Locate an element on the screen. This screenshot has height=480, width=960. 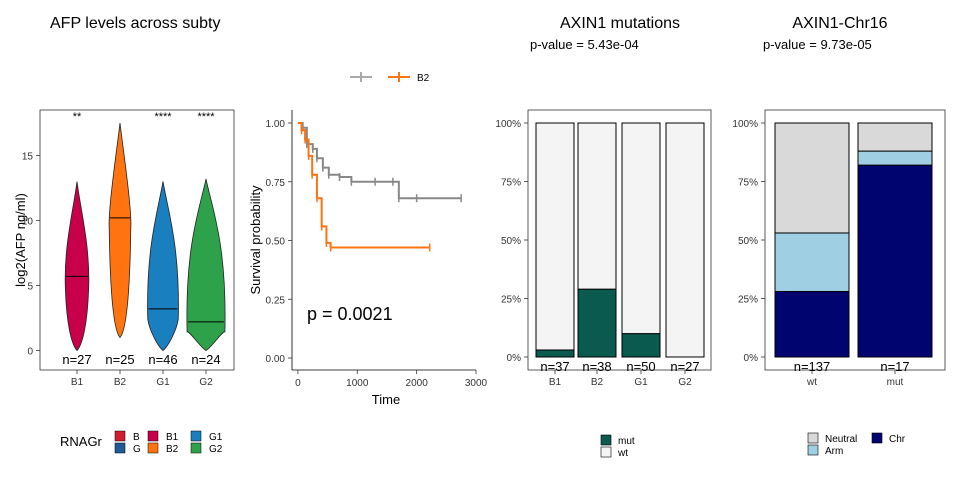
chr16-legend-neutral-swatch is located at coordinates (813, 438).